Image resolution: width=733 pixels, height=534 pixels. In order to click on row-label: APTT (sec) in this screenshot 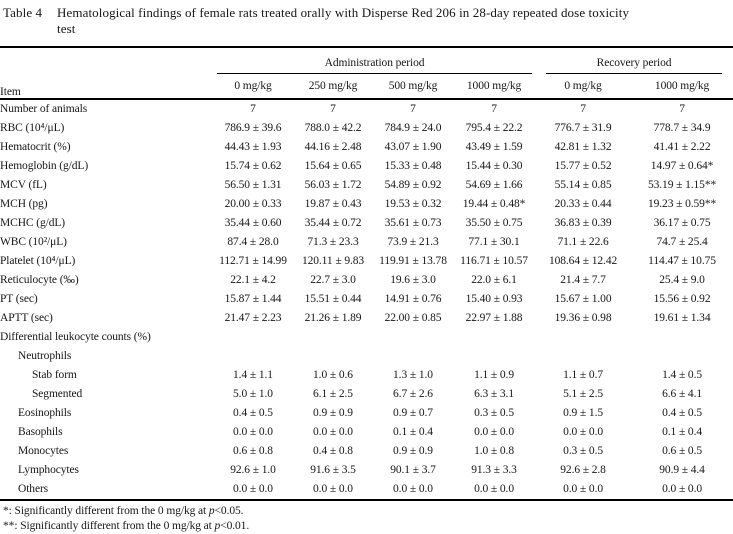, I will do `click(26, 318)`.